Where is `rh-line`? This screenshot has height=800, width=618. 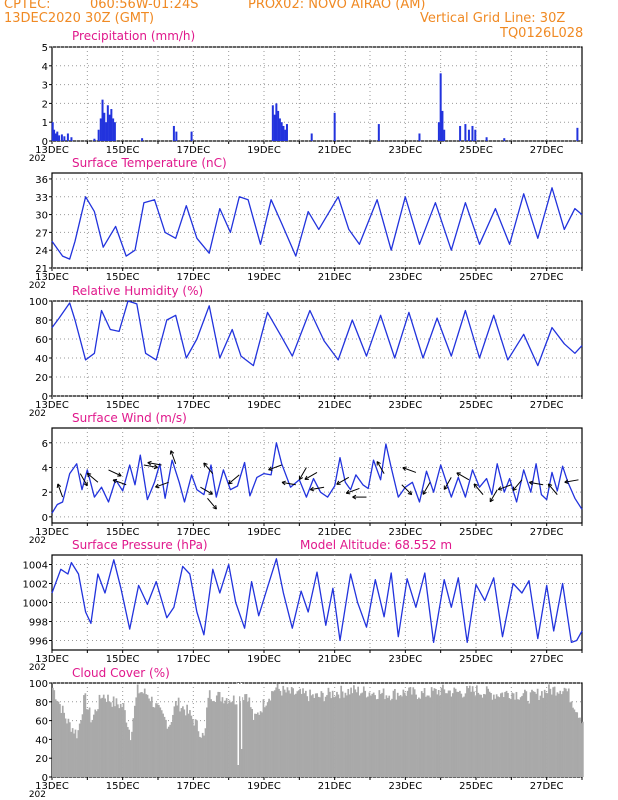 rh-line is located at coordinates (317, 333).